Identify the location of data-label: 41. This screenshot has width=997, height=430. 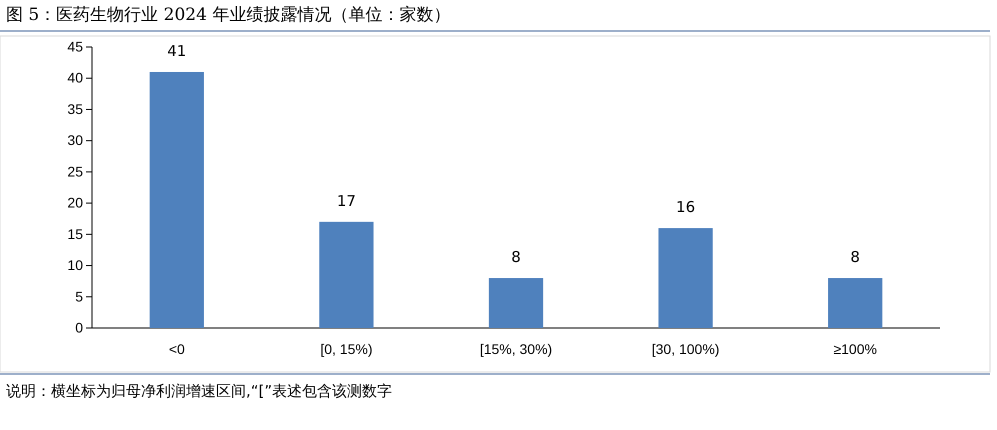
(176, 51).